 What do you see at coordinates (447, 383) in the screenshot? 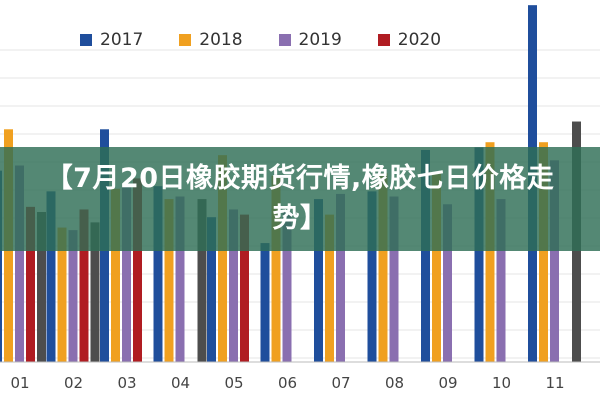
I see `x-tick-label: 09` at bounding box center [447, 383].